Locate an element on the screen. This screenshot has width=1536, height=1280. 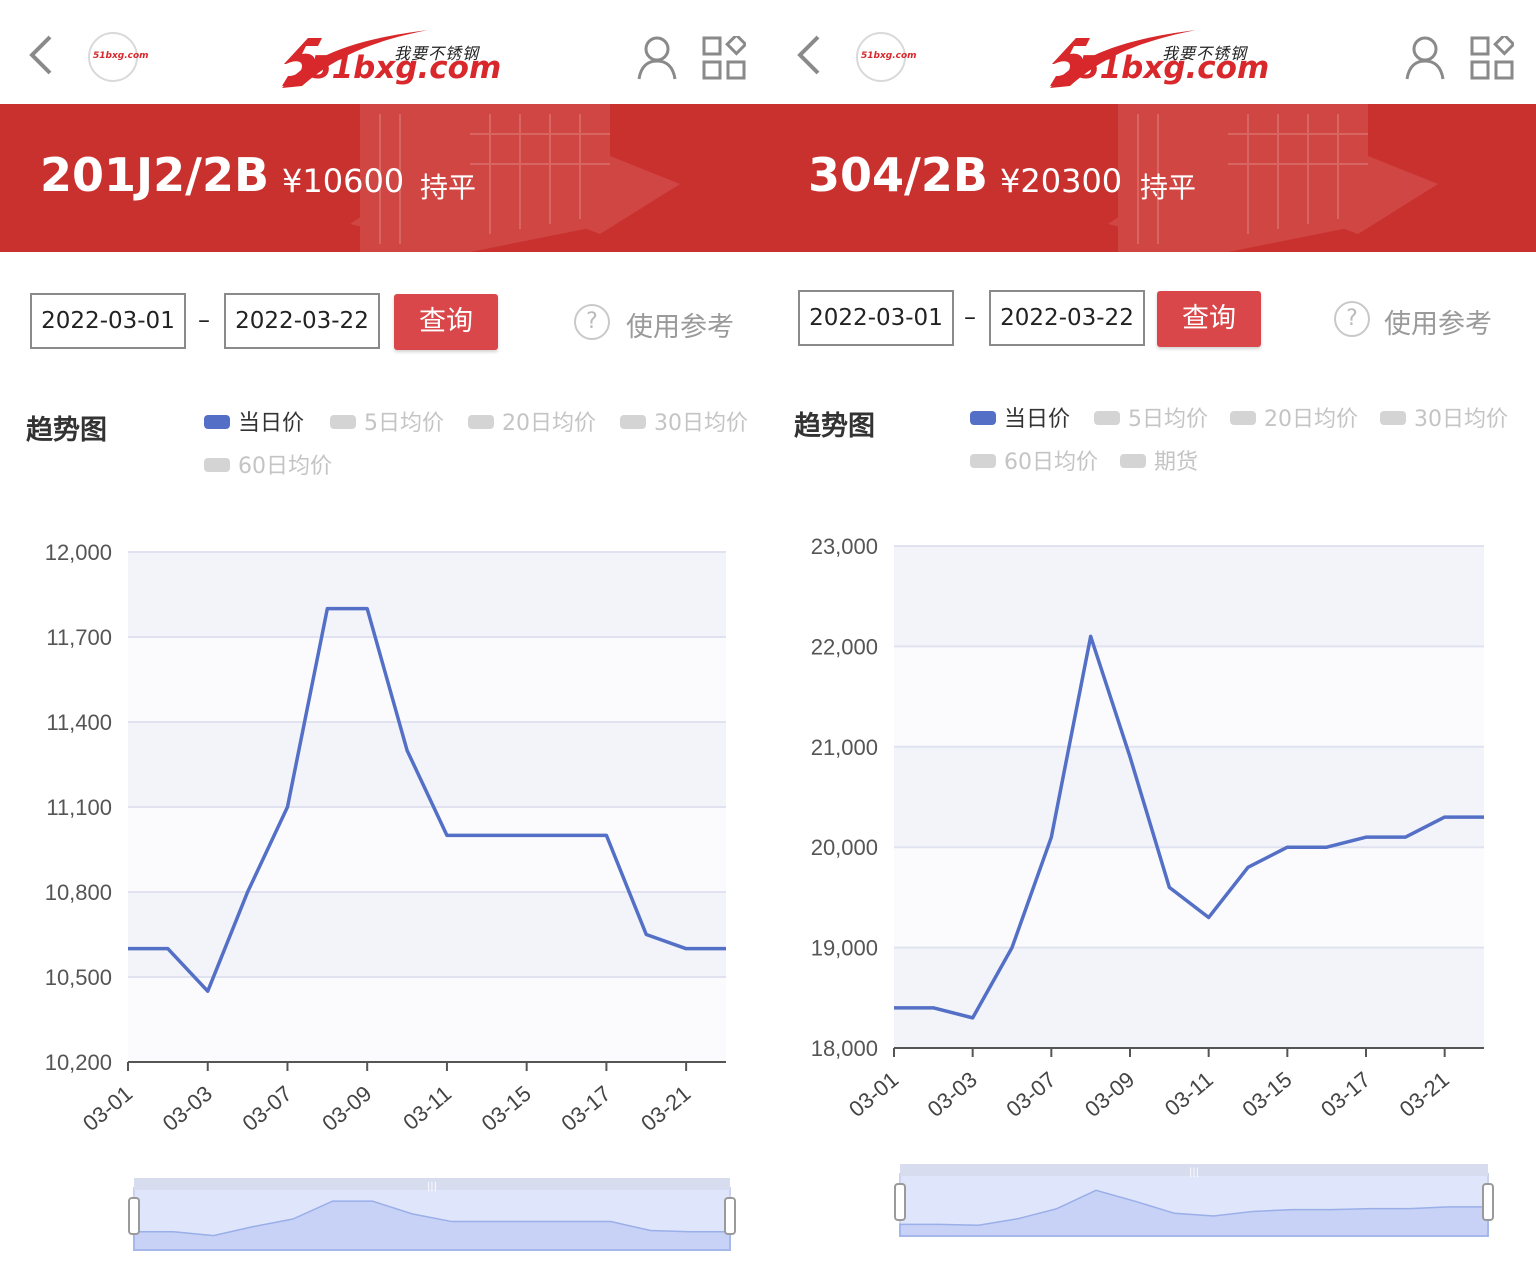
y-tick-label: 11,100 is located at coordinates (79, 807).